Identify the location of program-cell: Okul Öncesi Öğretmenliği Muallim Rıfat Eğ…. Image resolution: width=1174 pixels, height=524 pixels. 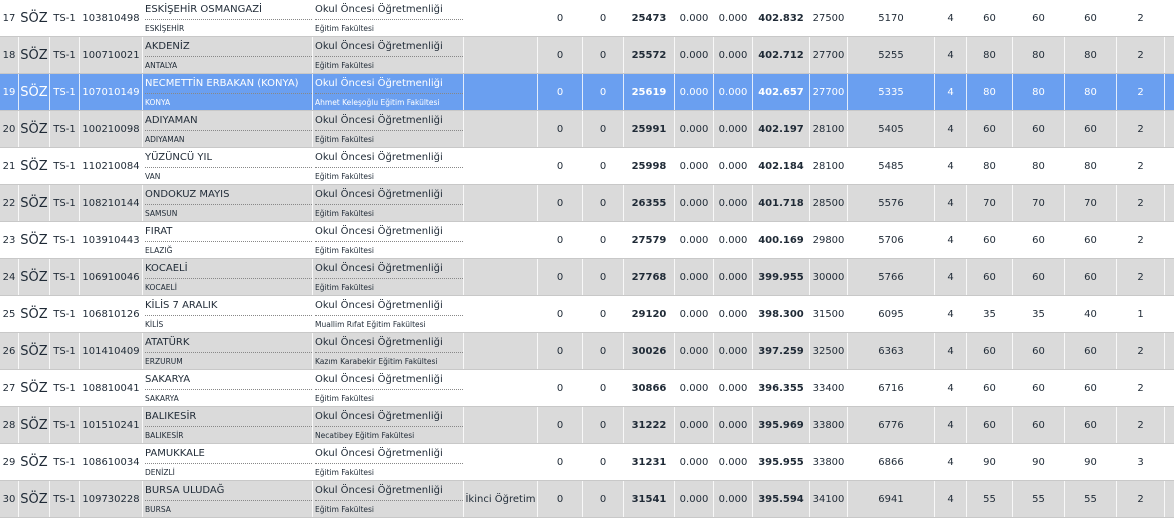
(388, 314).